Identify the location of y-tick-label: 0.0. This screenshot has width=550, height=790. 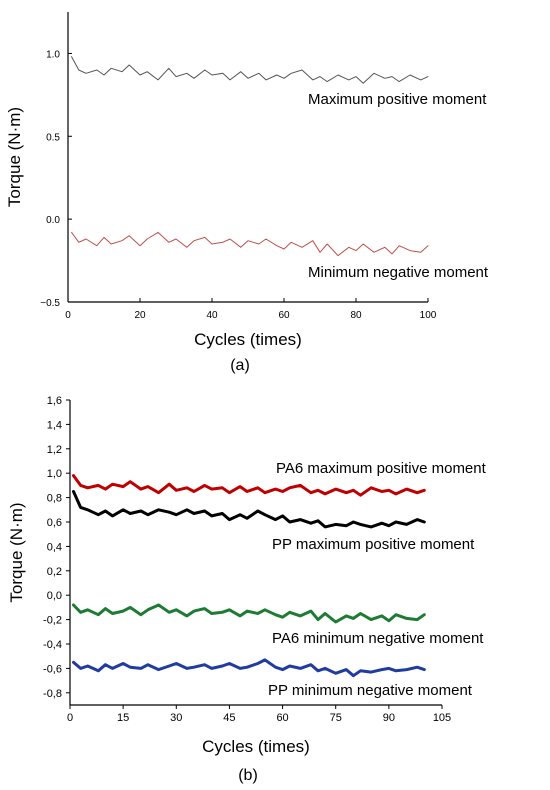
(53, 220).